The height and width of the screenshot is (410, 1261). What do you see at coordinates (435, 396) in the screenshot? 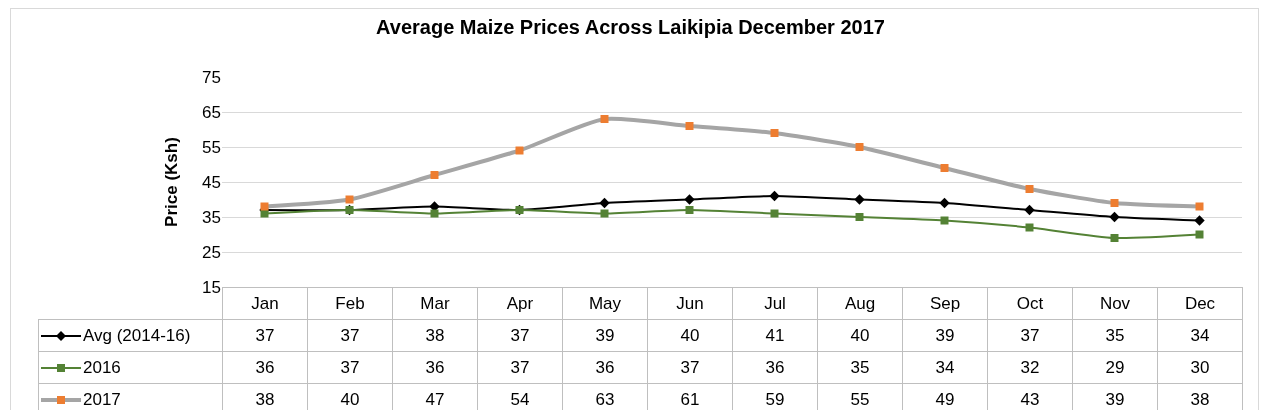
I see `data-label: 47` at bounding box center [435, 396].